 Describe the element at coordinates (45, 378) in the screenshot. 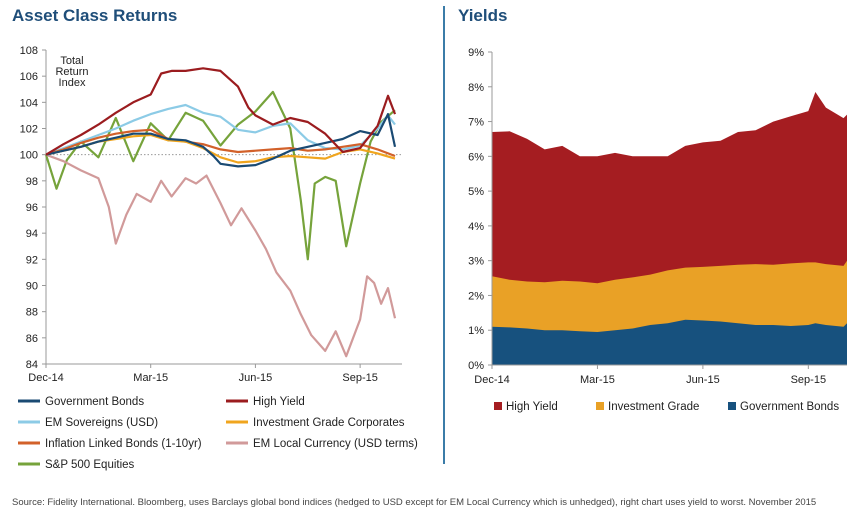

I see `returns-x-tick-label: Dec-14` at that location.